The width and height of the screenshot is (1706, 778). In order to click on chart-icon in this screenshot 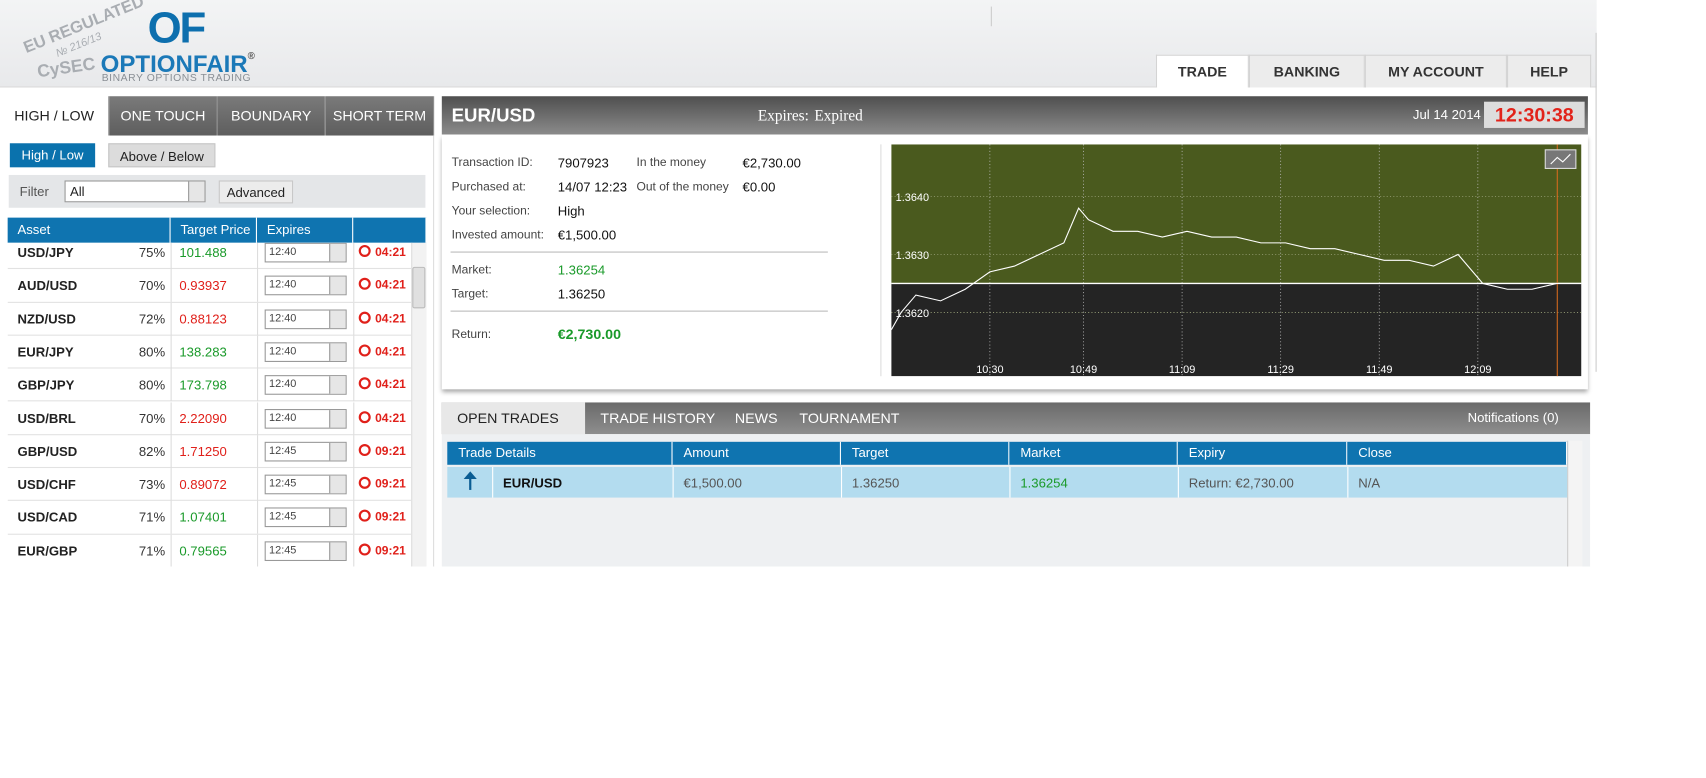, I will do `click(1560, 159)`.